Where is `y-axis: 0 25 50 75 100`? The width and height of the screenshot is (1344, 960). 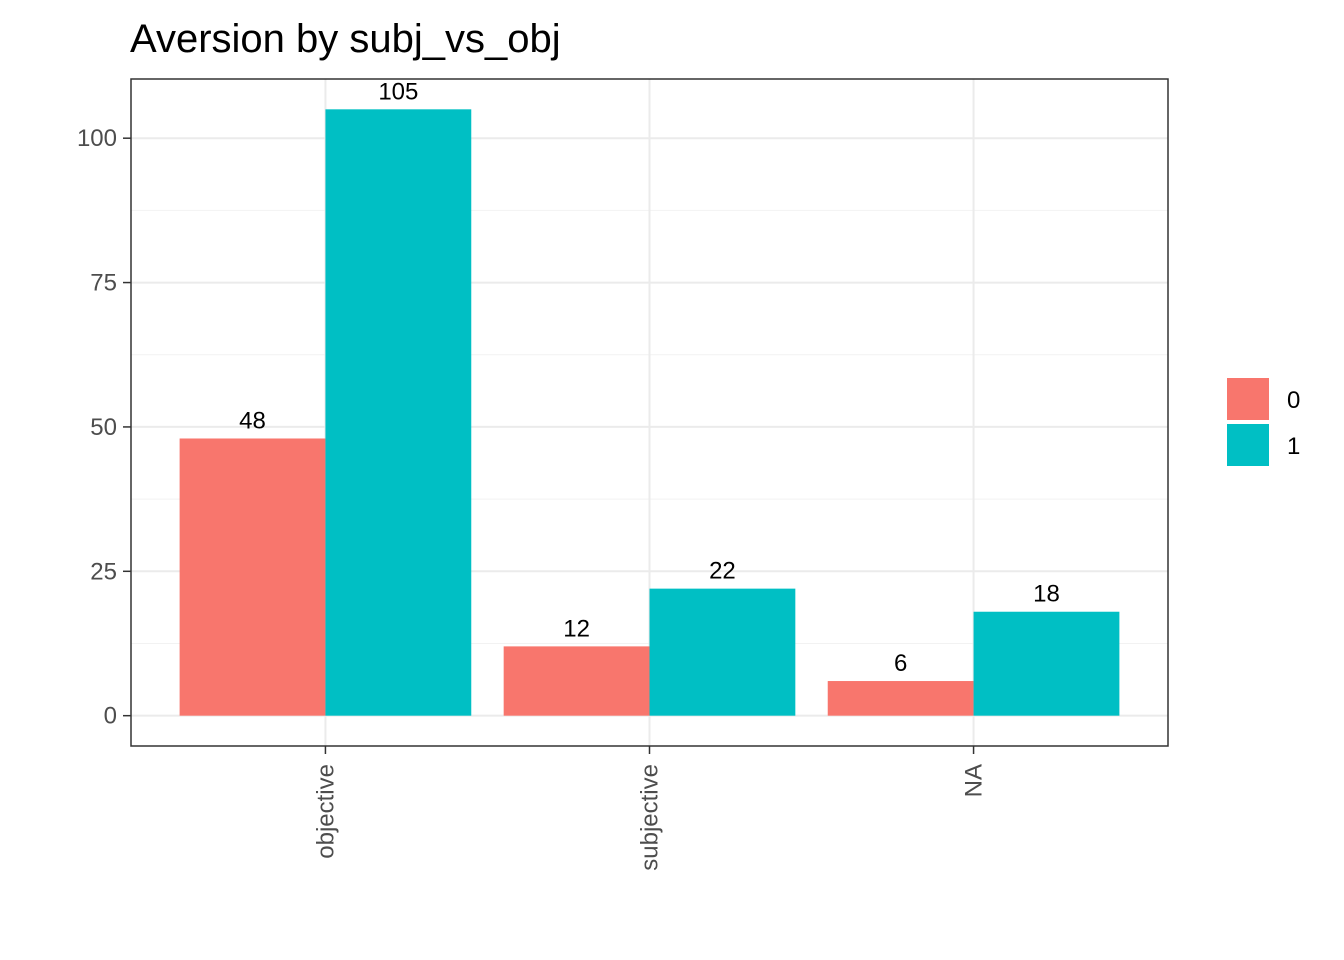 y-axis: 0 25 50 75 100 is located at coordinates (104, 427).